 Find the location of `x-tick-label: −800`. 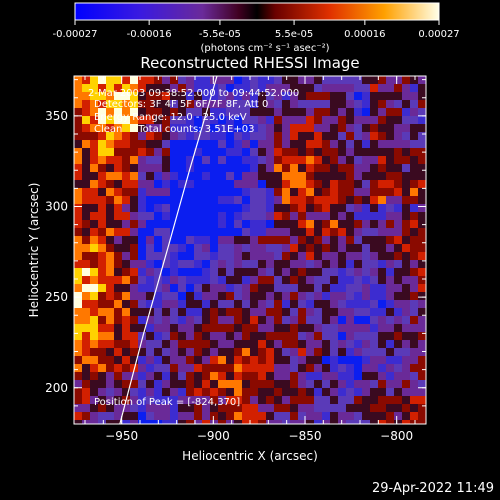

x-tick-label: −800 is located at coordinates (396, 436).